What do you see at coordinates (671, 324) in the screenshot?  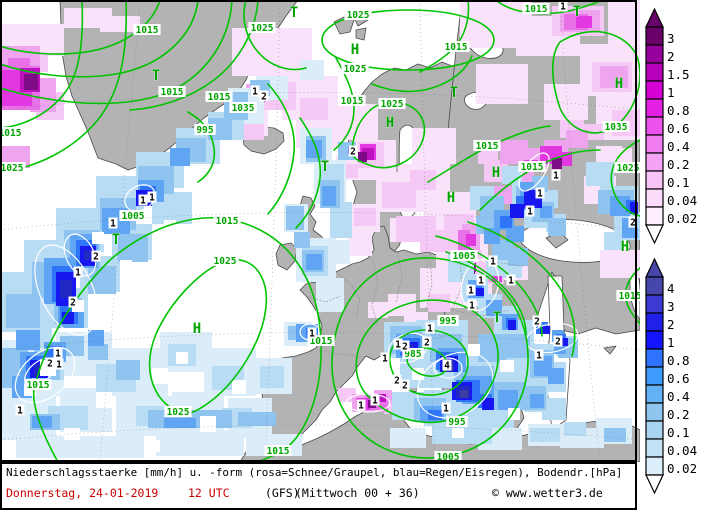 I see `legend-value: 2` at bounding box center [671, 324].